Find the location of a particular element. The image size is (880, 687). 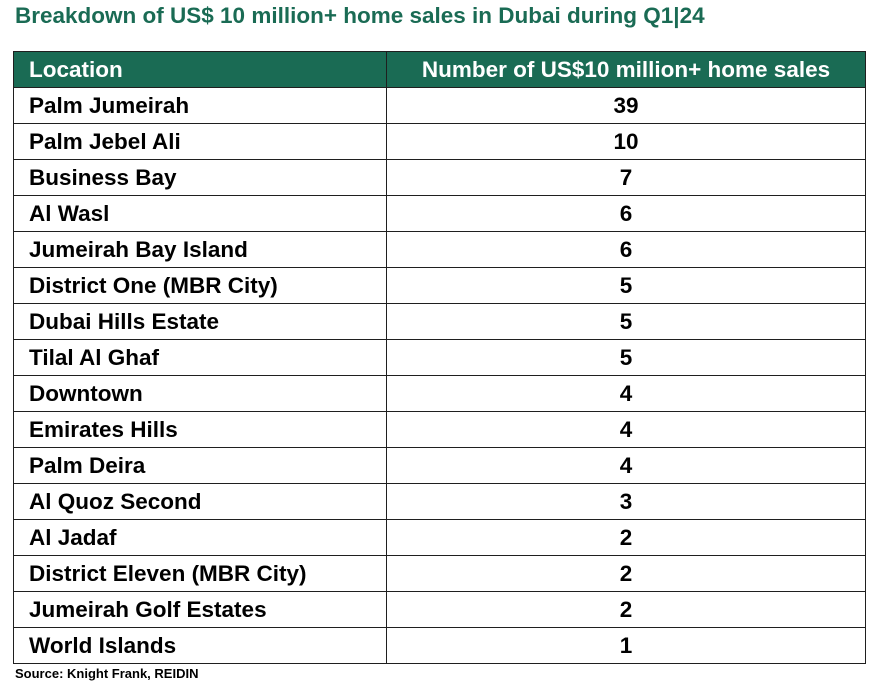

sales-count-cell: 7 is located at coordinates (626, 177).